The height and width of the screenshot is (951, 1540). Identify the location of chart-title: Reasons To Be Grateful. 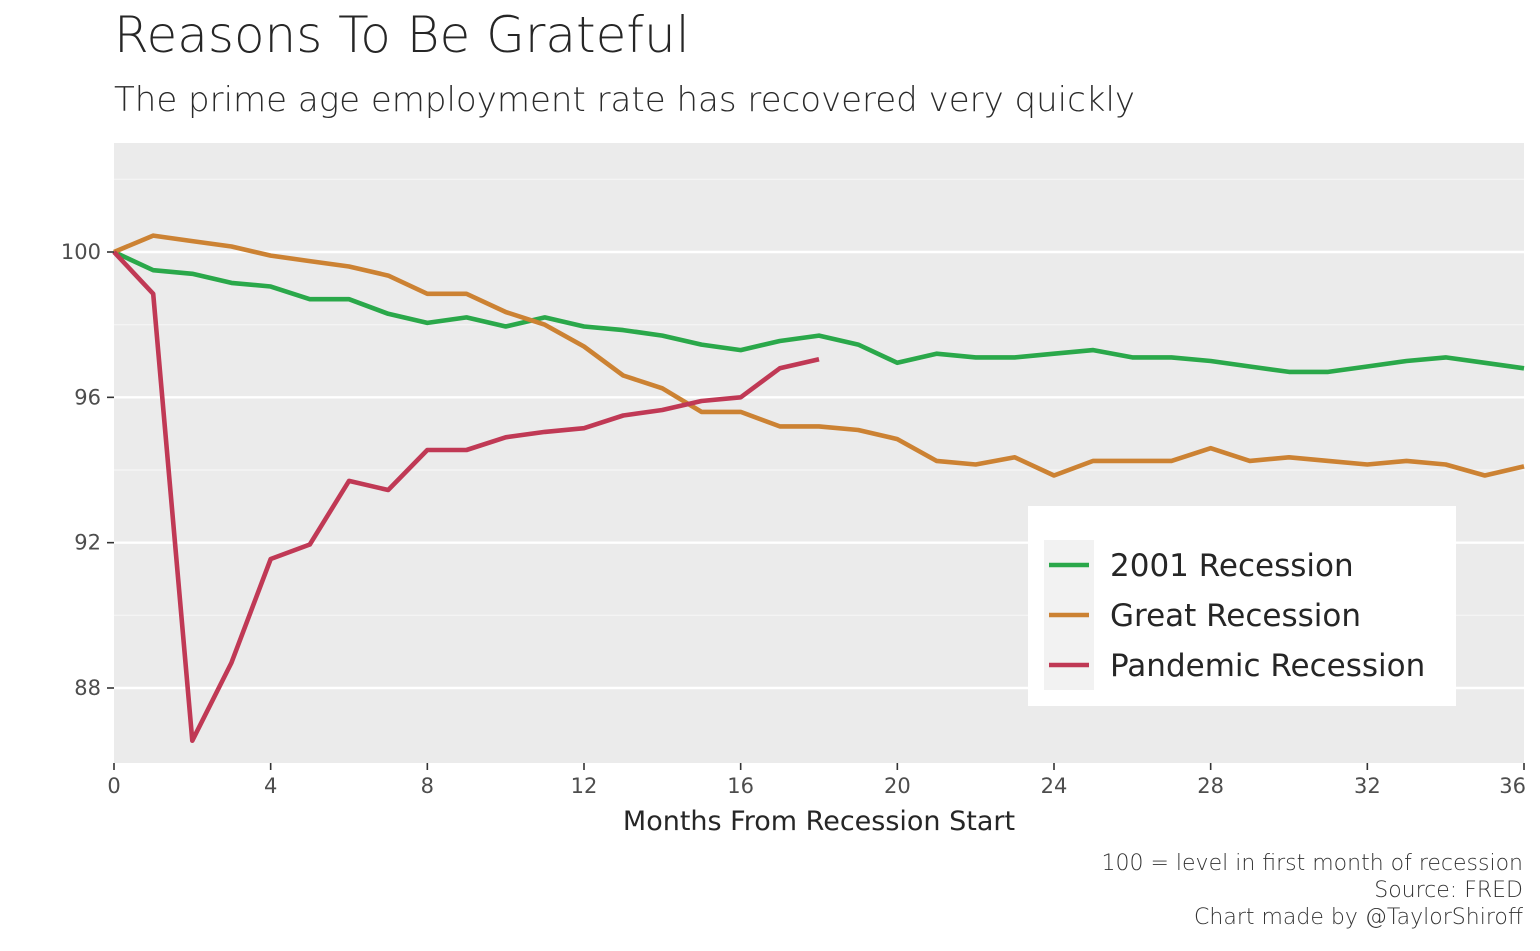
(402, 35).